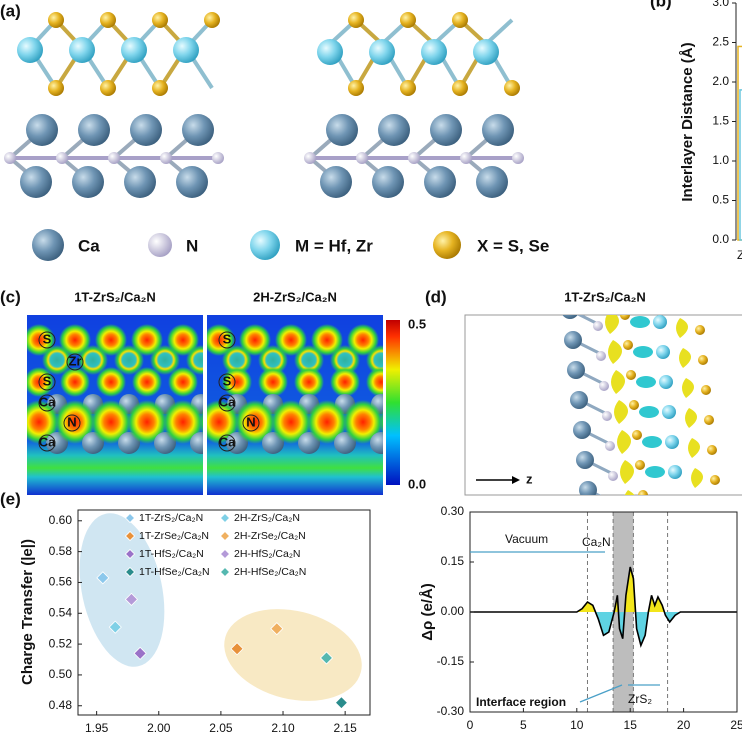  Describe the element at coordinates (603, 405) in the screenshot. I see `diff-frame` at that location.